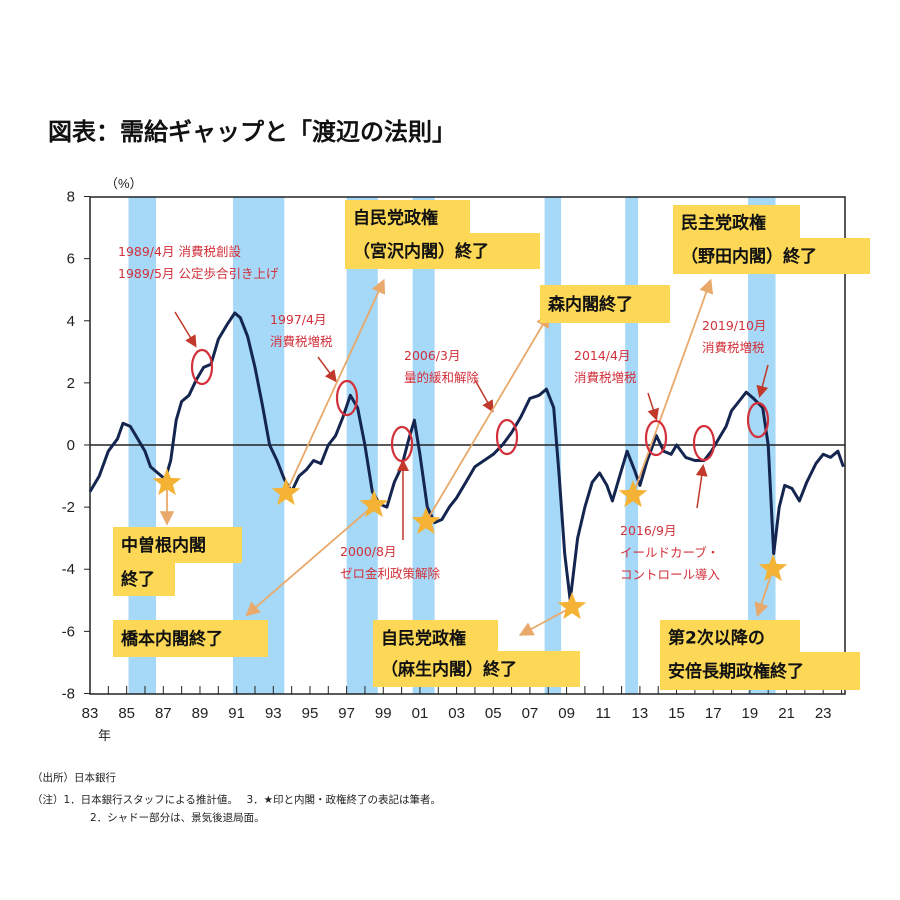  Describe the element at coordinates (177, 817) in the screenshot. I see `footnote-note2: 2．シャドー部分は、景気後退局面。` at that location.